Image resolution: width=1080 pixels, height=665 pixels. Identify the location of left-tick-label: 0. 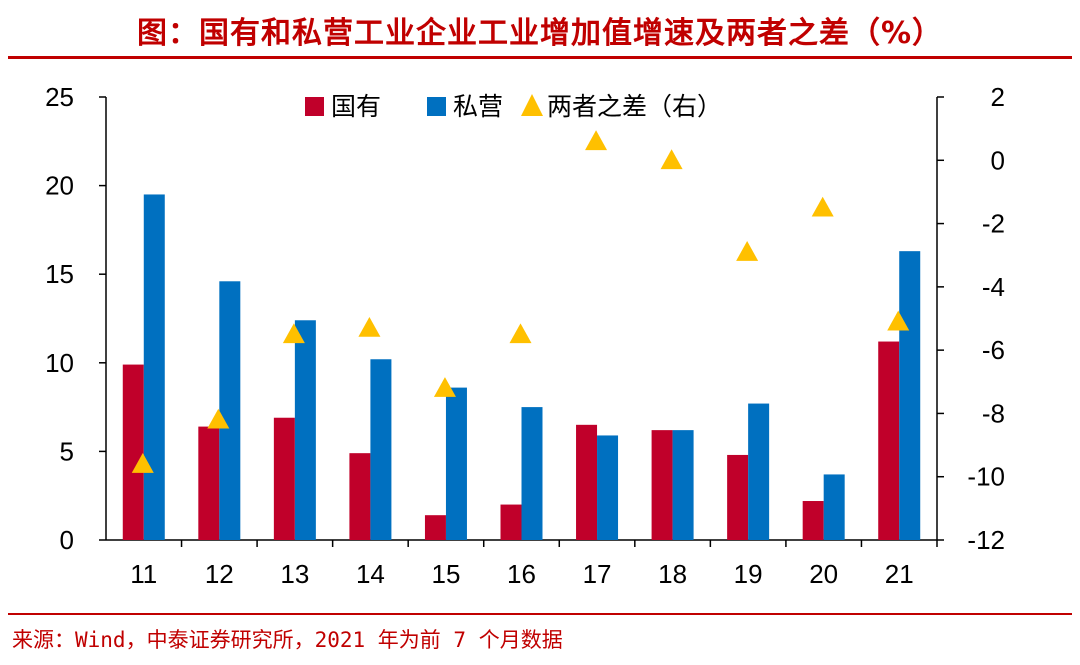
(67, 540).